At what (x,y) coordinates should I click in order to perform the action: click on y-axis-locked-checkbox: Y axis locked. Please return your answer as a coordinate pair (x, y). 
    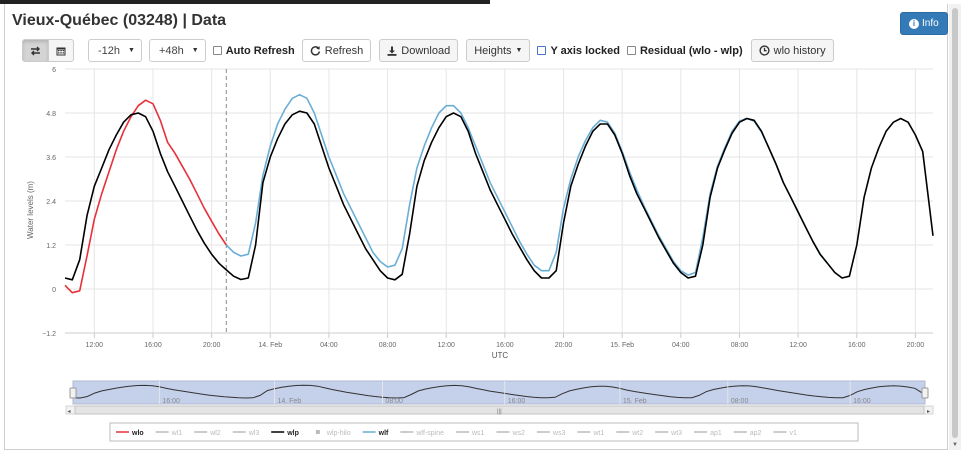
    Looking at the image, I should click on (578, 51).